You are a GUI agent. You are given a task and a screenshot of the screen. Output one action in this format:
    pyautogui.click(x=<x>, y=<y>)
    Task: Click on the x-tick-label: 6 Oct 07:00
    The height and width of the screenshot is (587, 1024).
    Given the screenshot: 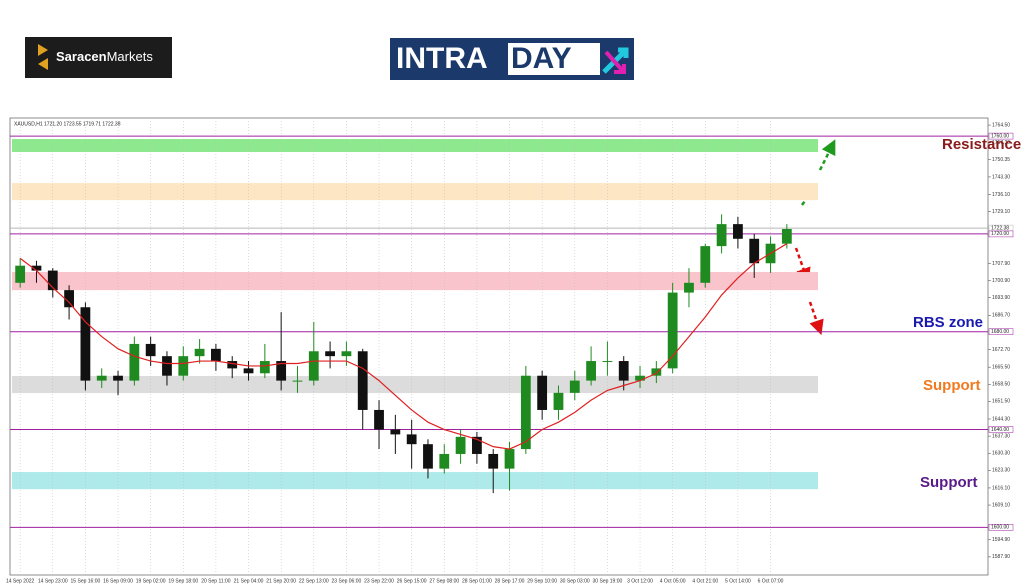 What is the action you would take?
    pyautogui.click(x=771, y=581)
    